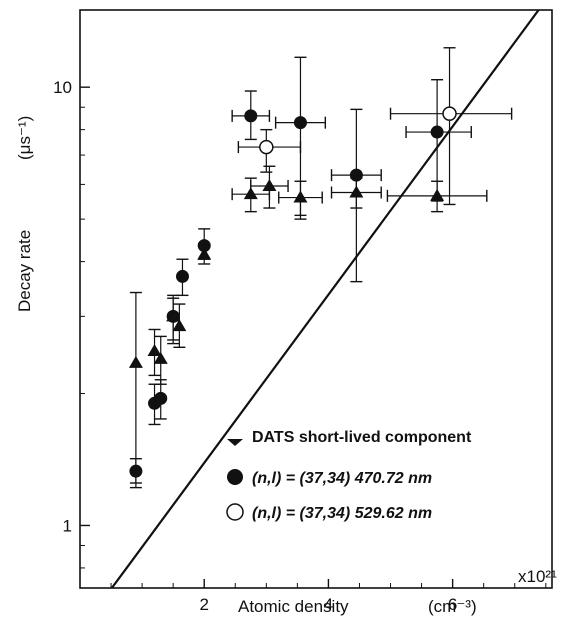 Image resolution: width=568 pixels, height=625 pixels. Describe the element at coordinates (203, 604) in the screenshot. I see `x-tick-label: 2` at that location.